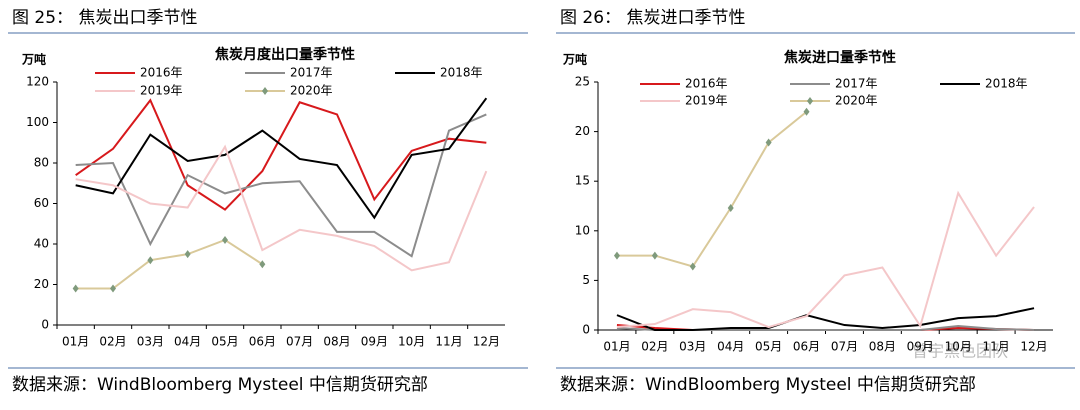 The width and height of the screenshot is (1080, 410). What do you see at coordinates (586, 280) in the screenshot?
I see `y-tick-label: 5` at bounding box center [586, 280].